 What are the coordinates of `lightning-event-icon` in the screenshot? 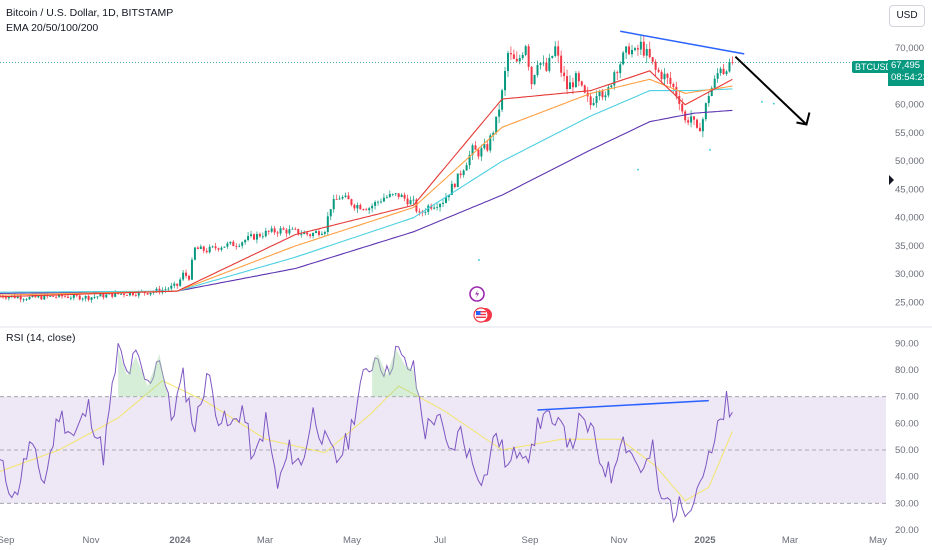 It's located at (477, 294).